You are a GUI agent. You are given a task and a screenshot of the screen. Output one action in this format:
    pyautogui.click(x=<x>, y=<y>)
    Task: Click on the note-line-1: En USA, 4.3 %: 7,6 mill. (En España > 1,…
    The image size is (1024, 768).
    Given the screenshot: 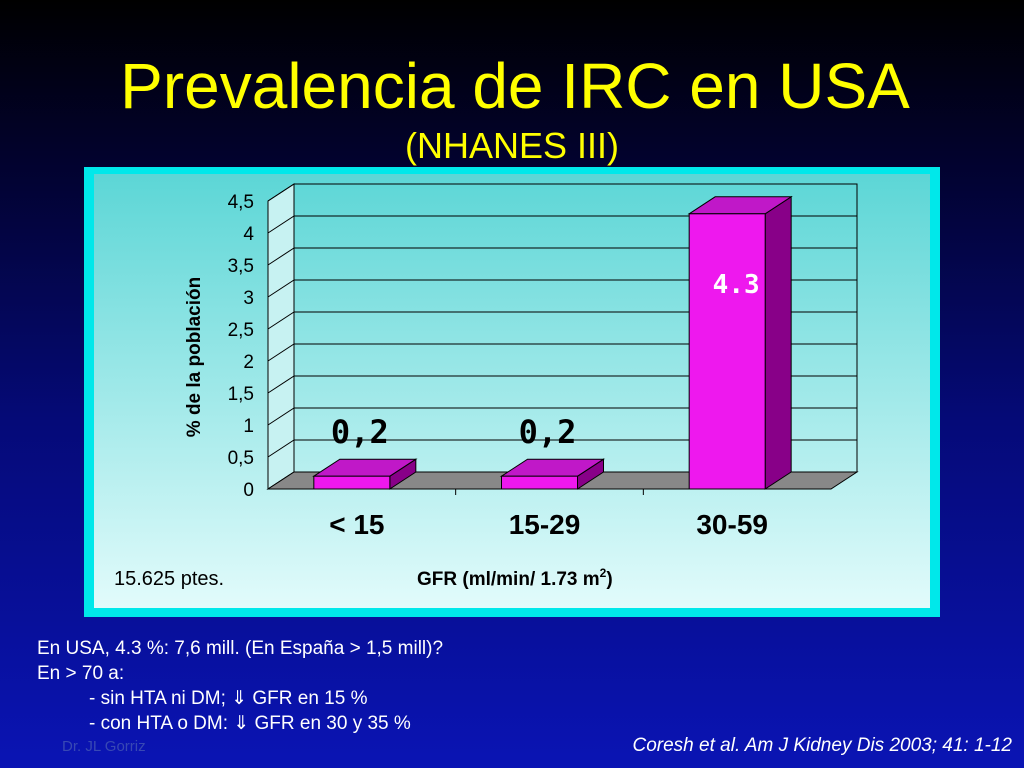 What is the action you would take?
    pyautogui.click(x=240, y=648)
    